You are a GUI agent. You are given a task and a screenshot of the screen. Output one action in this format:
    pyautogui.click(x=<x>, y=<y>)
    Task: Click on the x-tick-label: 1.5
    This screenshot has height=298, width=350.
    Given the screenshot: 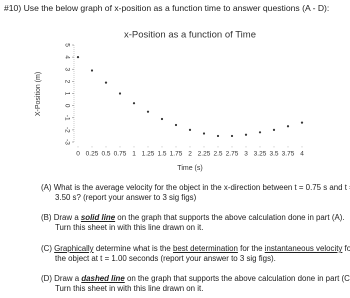 What is the action you would take?
    pyautogui.click(x=161, y=154)
    